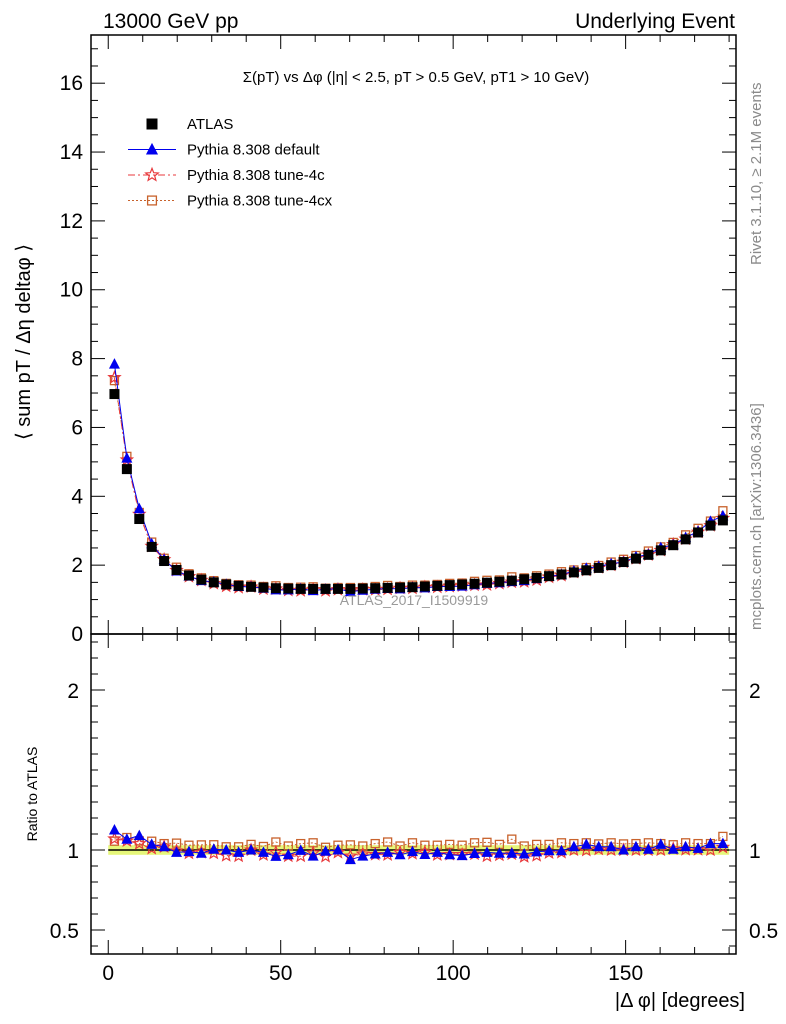 This screenshot has height=1024, width=786. Describe the element at coordinates (64, 931) in the screenshot. I see `ratio-y-tick-label: 0.5` at that location.